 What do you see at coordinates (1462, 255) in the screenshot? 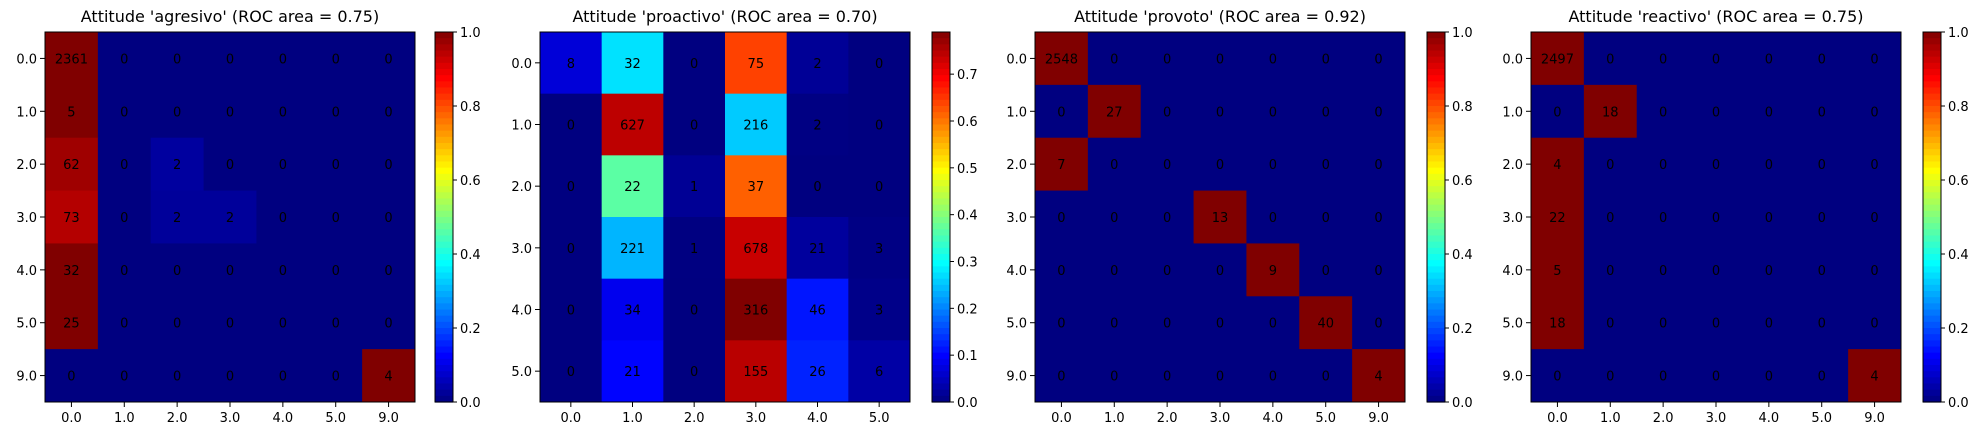
I see `colorbar-tick-label: 0.4` at bounding box center [1462, 255].